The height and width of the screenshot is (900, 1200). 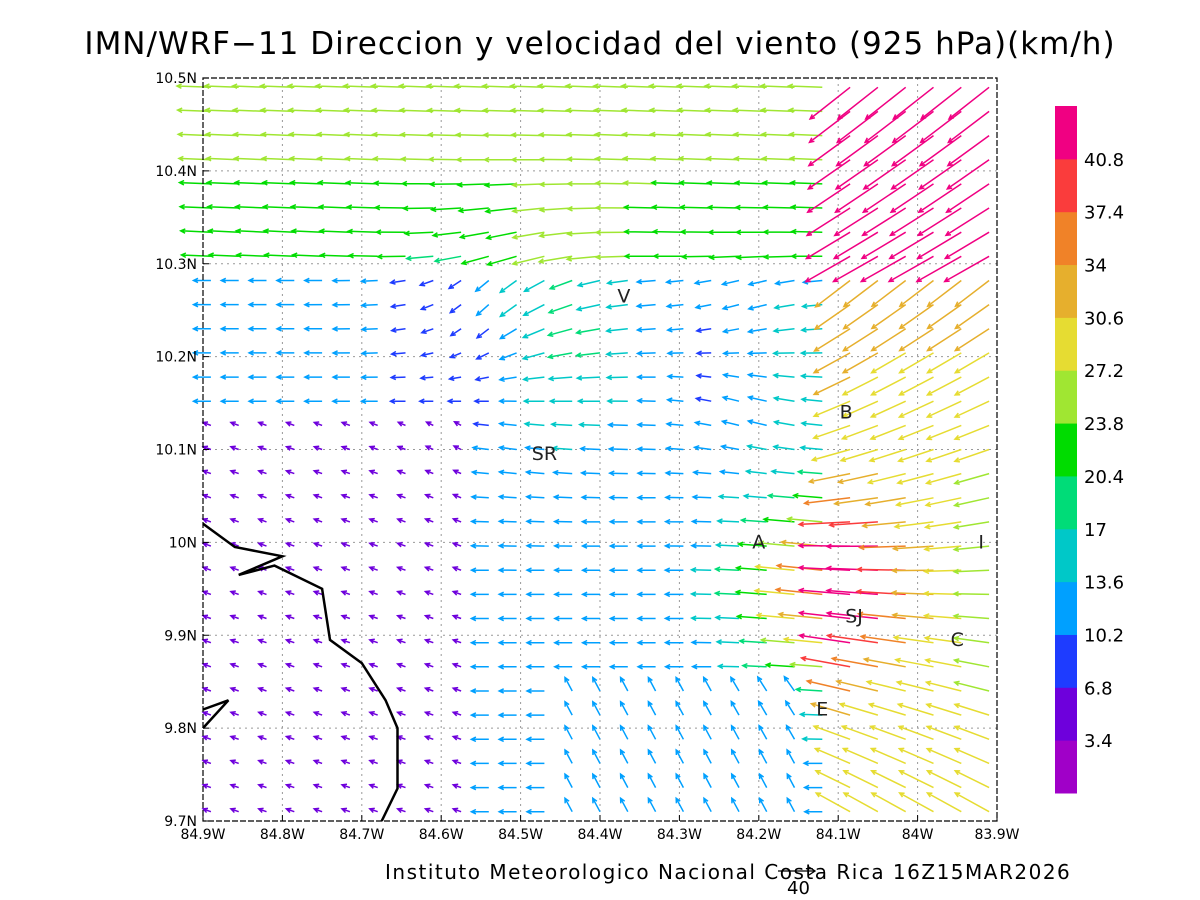 I want to click on y-tick-label: 10.1N, so click(x=176, y=451).